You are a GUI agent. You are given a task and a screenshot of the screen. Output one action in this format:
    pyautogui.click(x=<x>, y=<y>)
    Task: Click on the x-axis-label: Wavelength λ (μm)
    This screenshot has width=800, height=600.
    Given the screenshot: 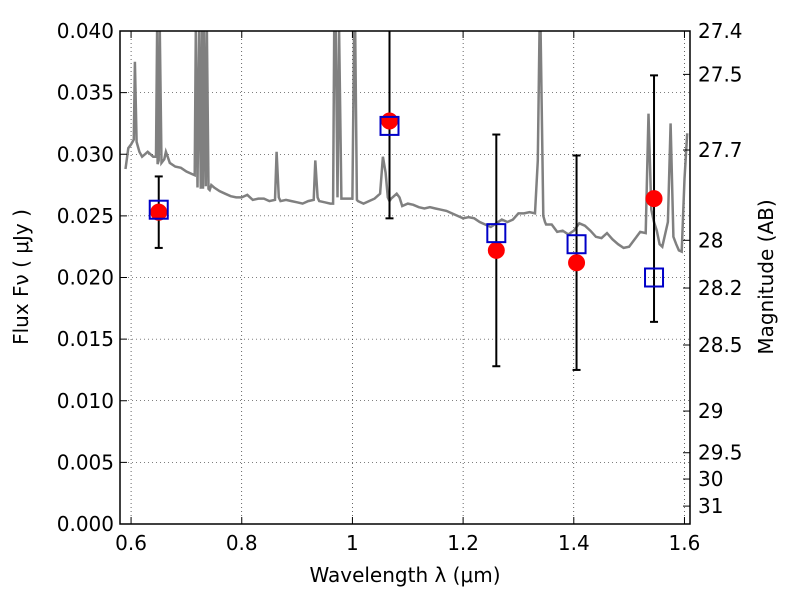 What is the action you would take?
    pyautogui.click(x=404, y=575)
    